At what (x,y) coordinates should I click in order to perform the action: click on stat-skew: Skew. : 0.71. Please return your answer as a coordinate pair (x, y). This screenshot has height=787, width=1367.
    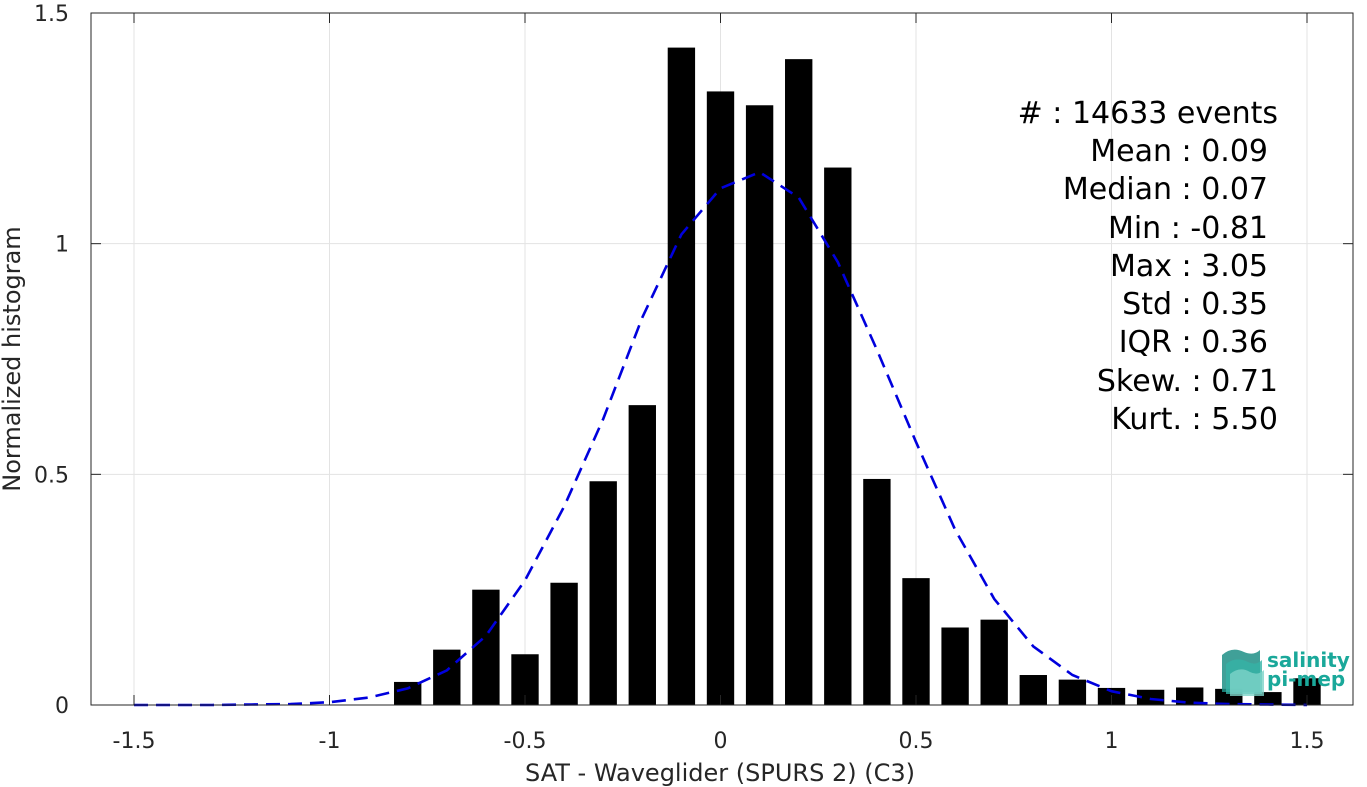
    Looking at the image, I should click on (1187, 381).